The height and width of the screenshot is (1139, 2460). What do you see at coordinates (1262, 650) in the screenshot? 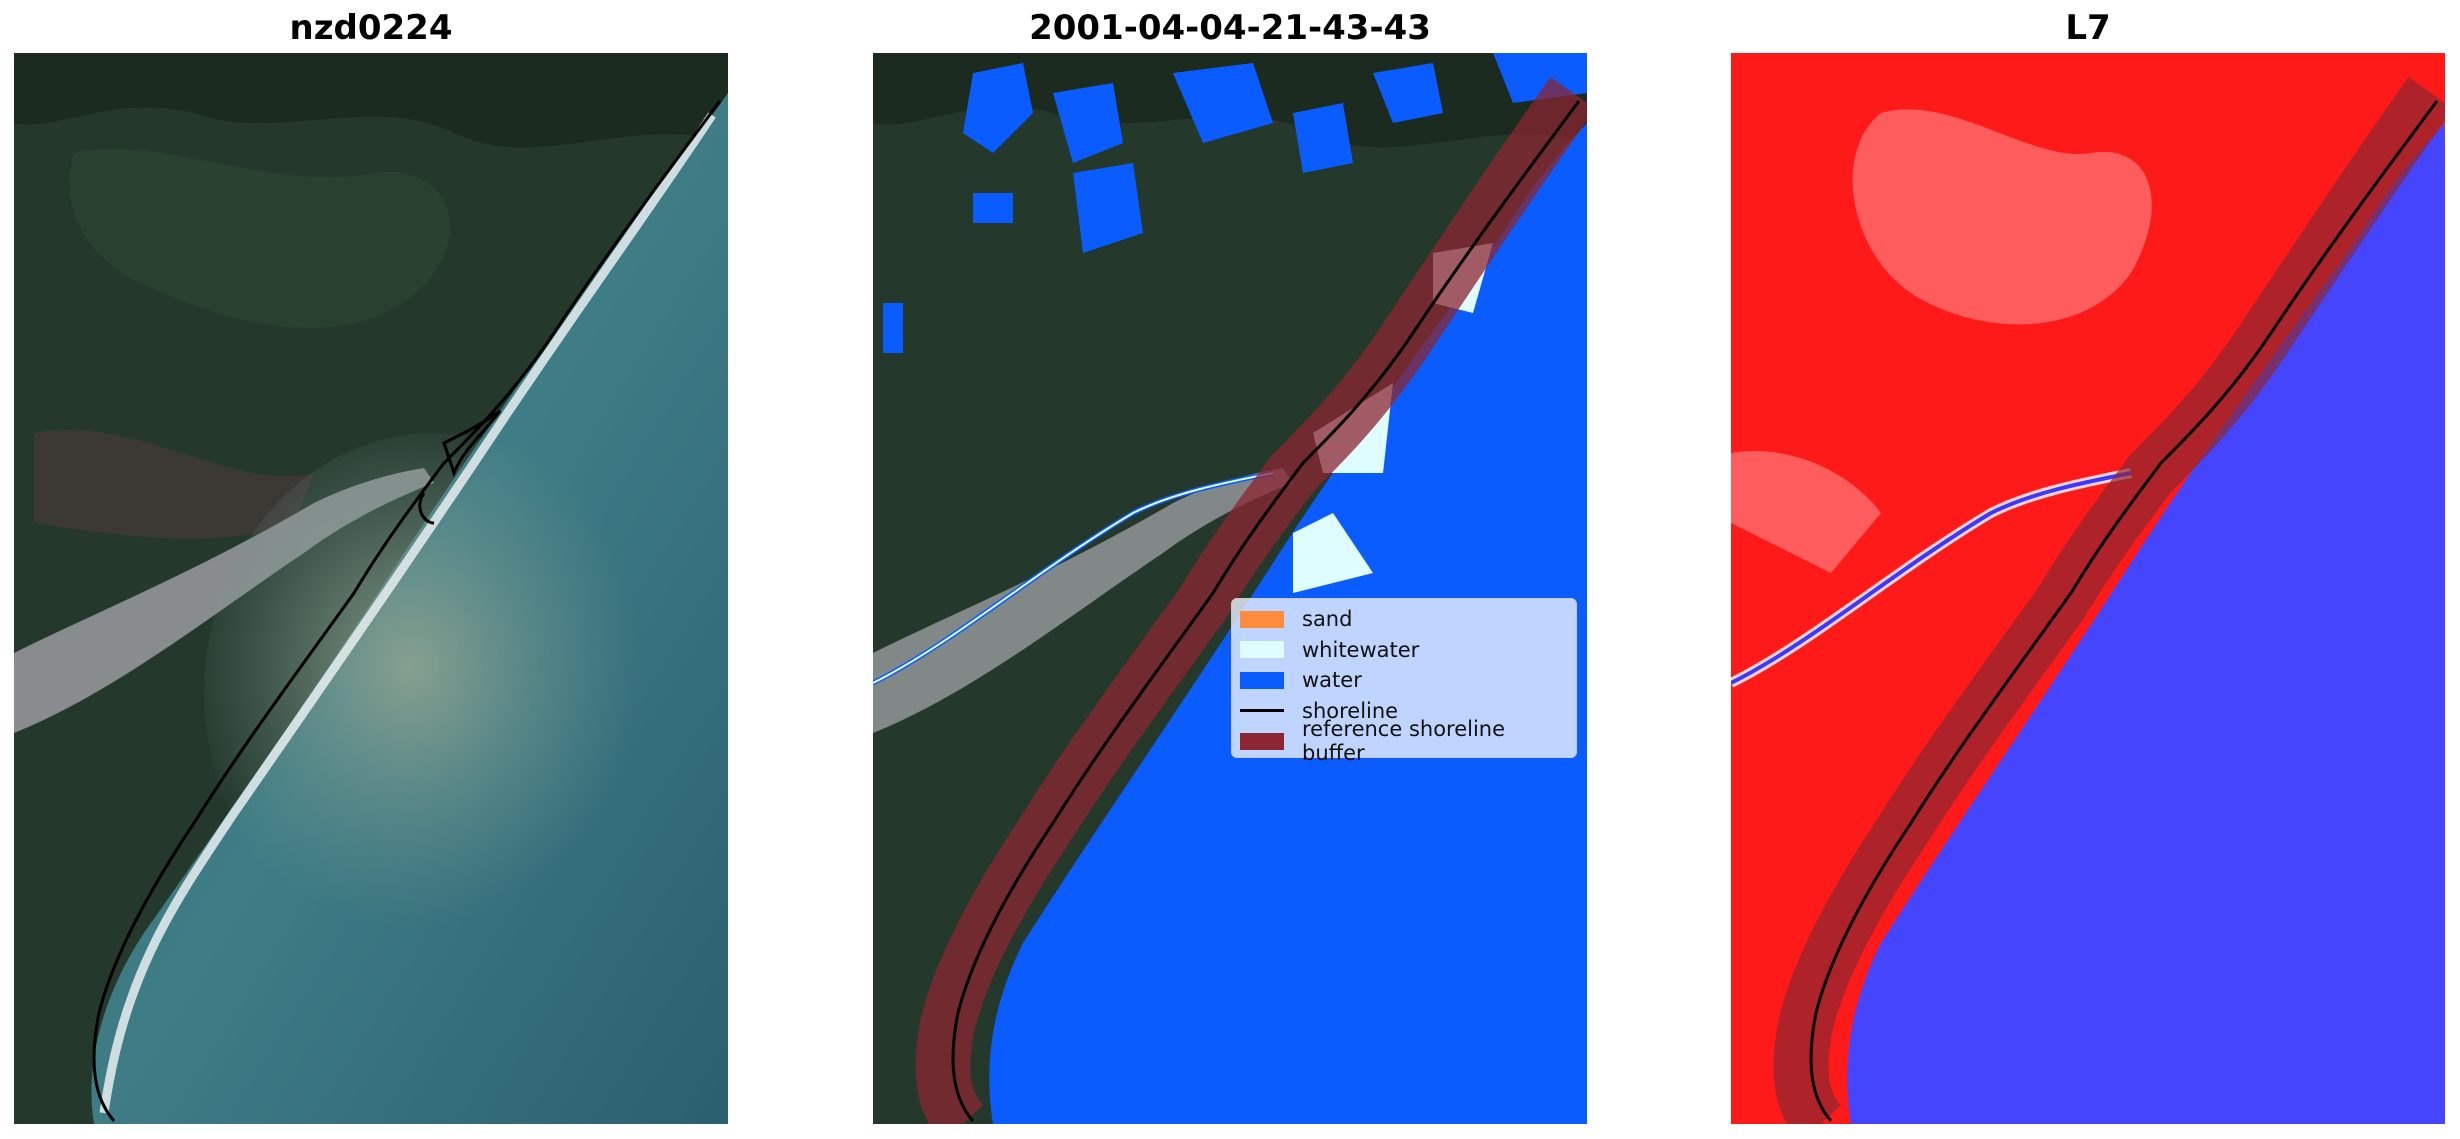
I see `legend-swatch-whitewater` at bounding box center [1262, 650].